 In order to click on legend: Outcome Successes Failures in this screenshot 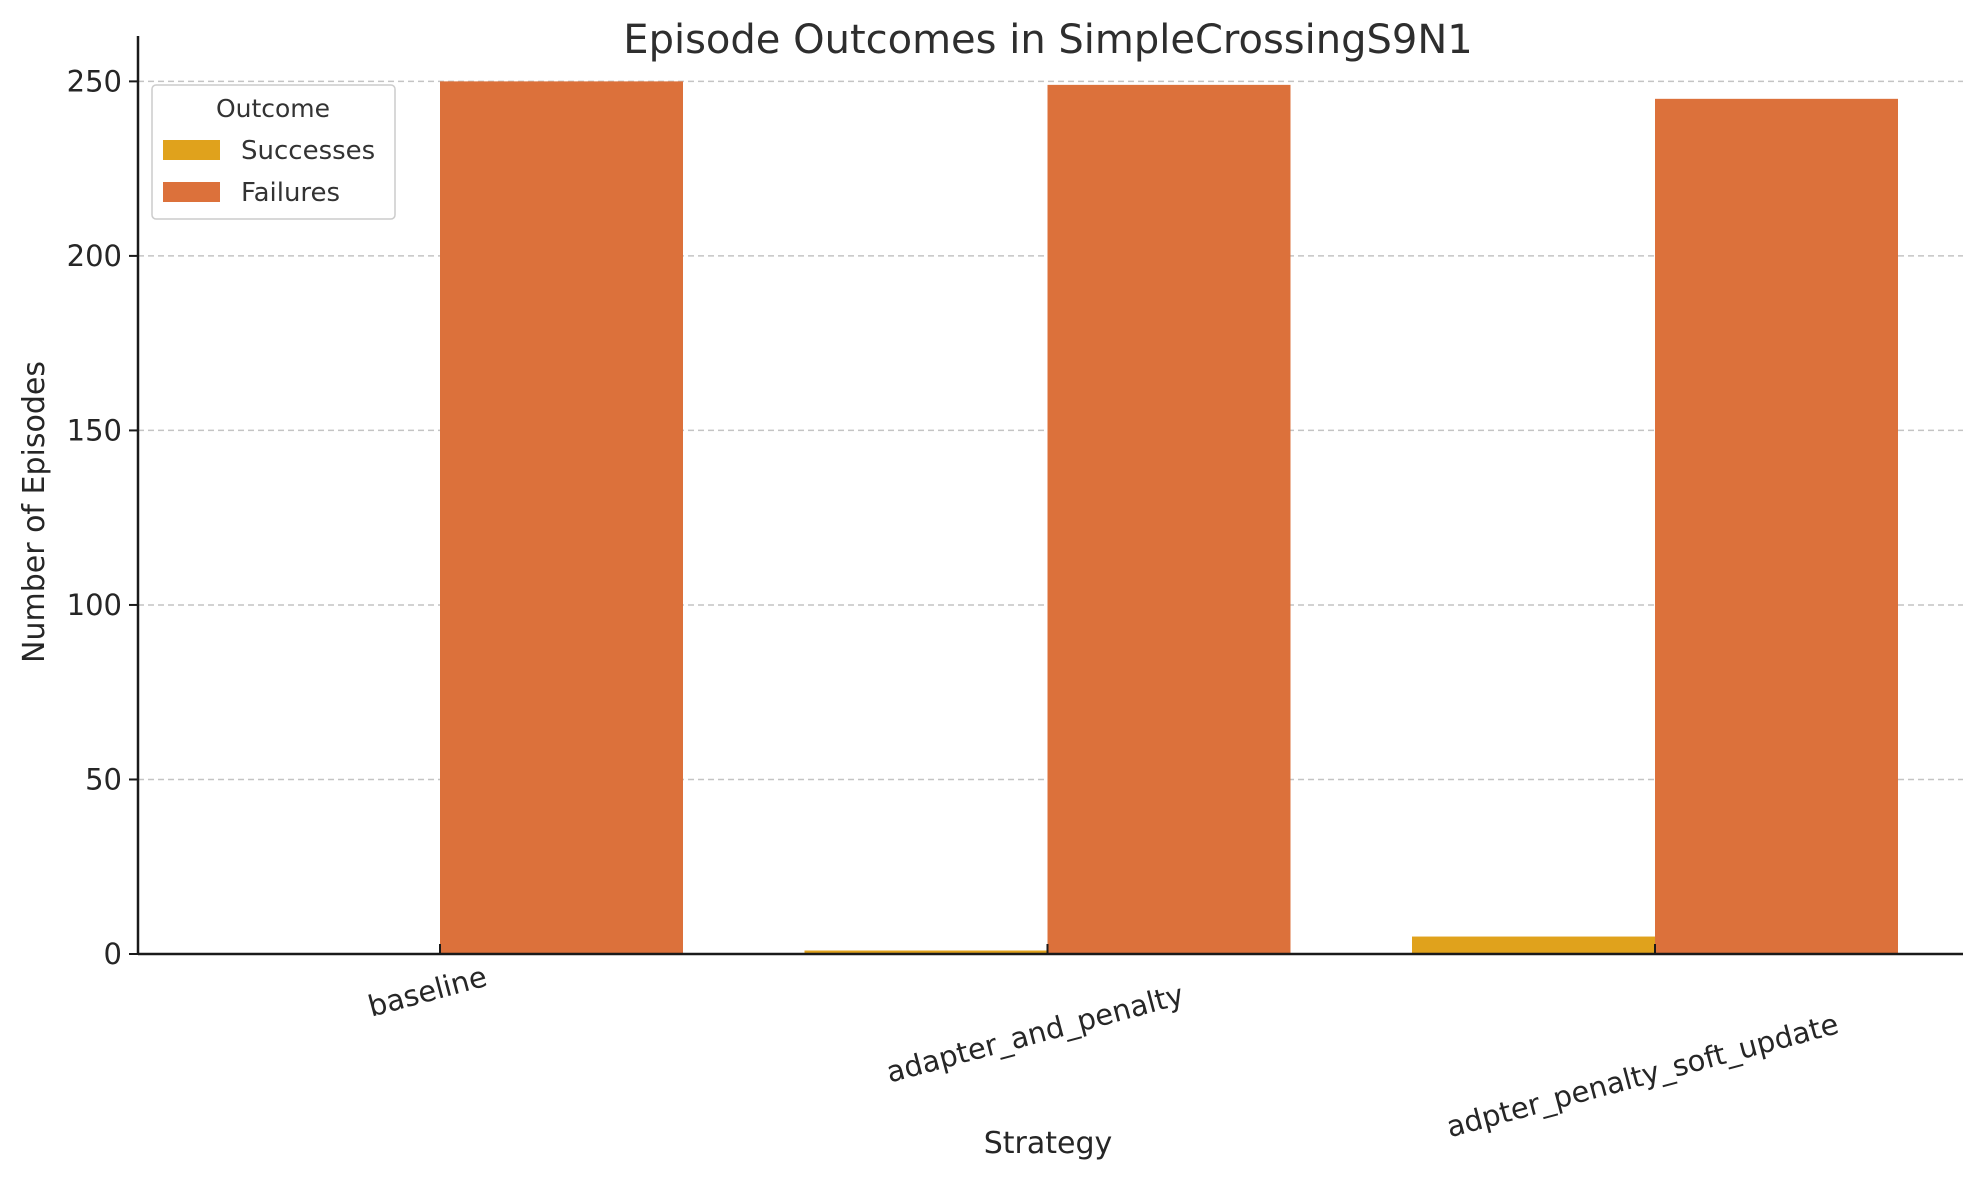, I will do `click(273, 152)`.